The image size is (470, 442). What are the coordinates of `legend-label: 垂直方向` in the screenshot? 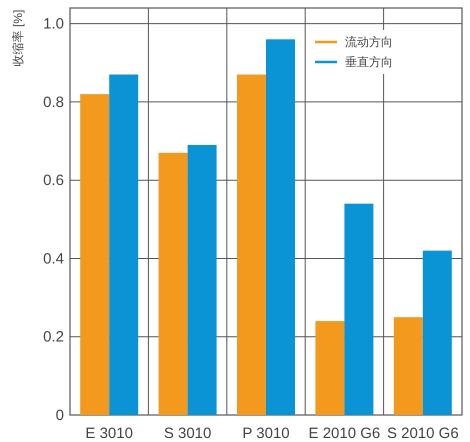 It's located at (369, 62).